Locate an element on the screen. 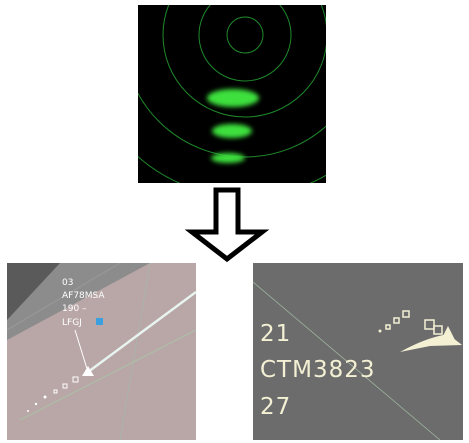 This screenshot has width=469, height=443. label-line: LFGJ is located at coordinates (72, 323).